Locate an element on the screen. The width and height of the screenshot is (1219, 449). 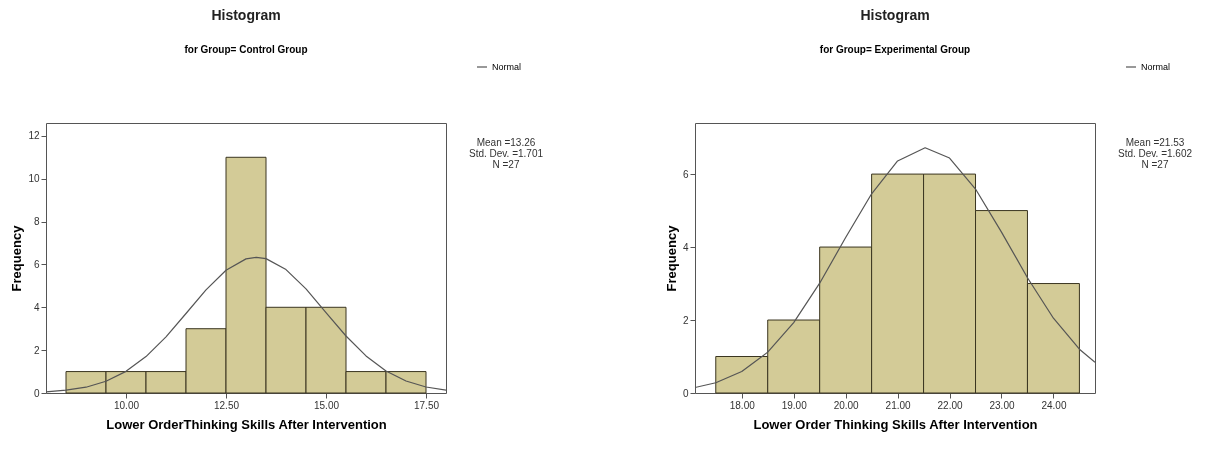
x-axis-title: Lower Order Thinking Skills After Intervention is located at coordinates (895, 424).